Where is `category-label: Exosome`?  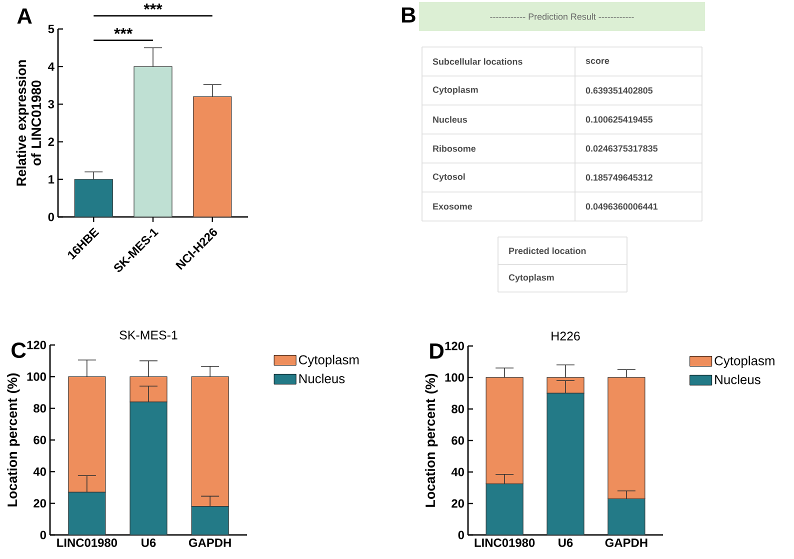 category-label: Exosome is located at coordinates (452, 206).